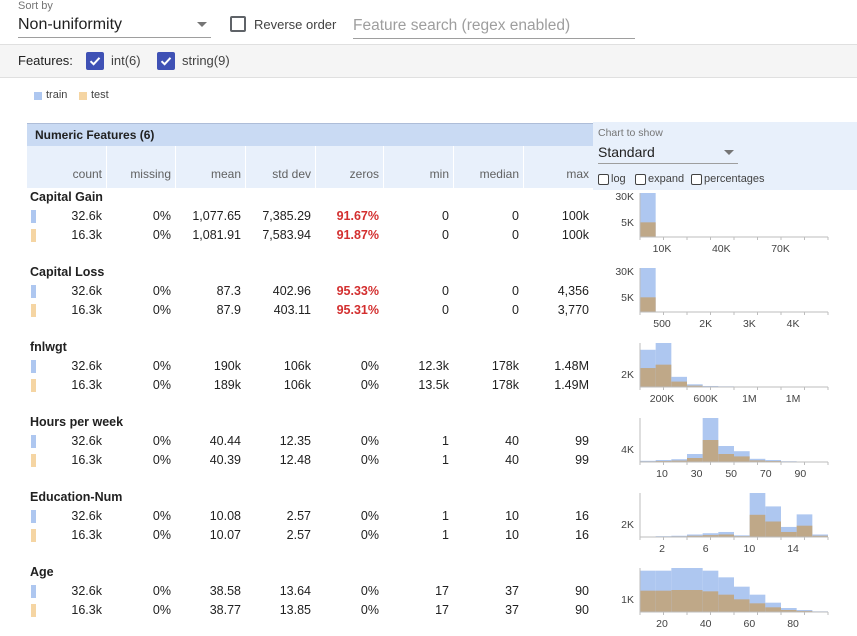  Describe the element at coordinates (512, 535) in the screenshot. I see `test-median-value: 10` at that location.